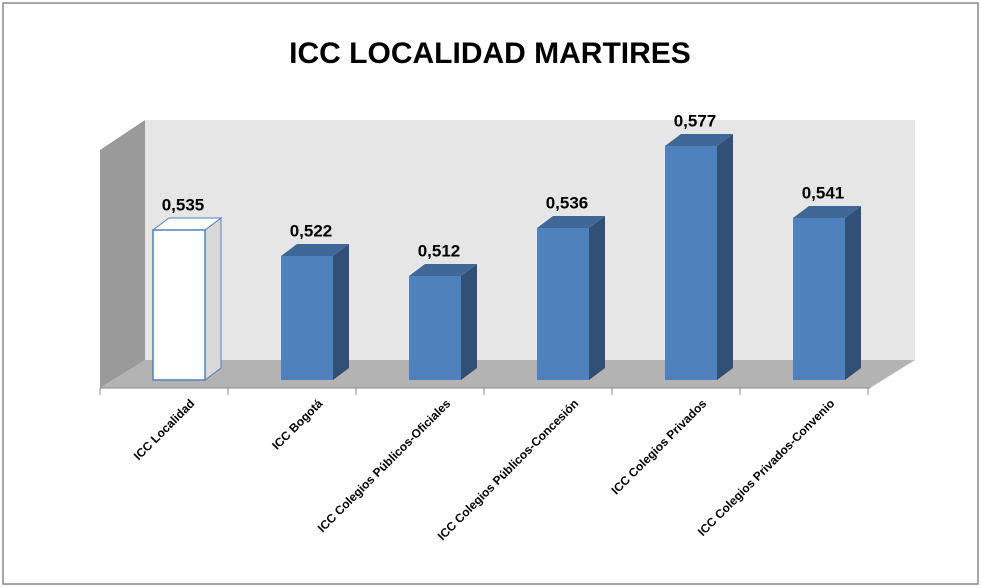  What do you see at coordinates (183, 204) in the screenshot?
I see `value-label: 0,535` at bounding box center [183, 204].